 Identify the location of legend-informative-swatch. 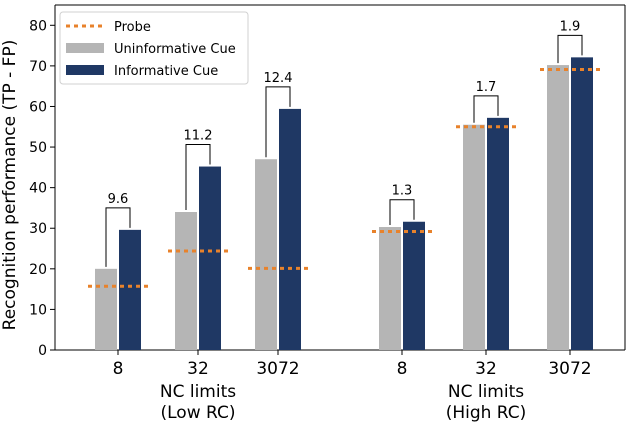
(85, 70).